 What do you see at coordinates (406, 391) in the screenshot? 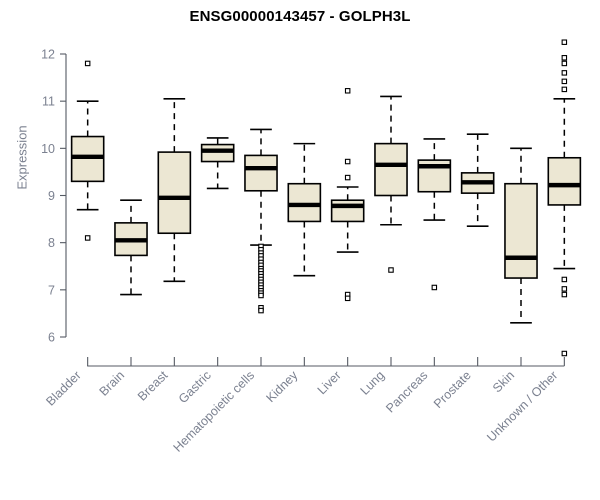
I see `x-tick-label: Pancreas` at bounding box center [406, 391].